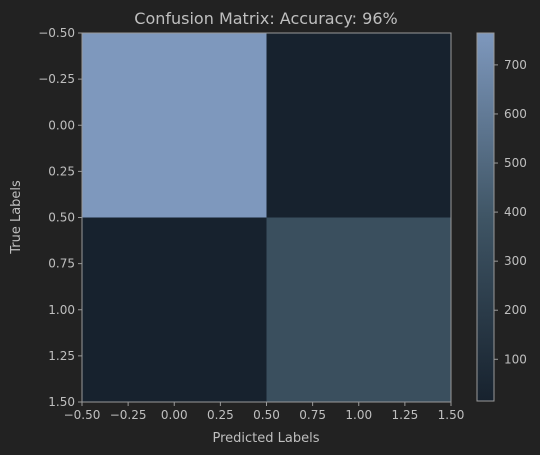  What do you see at coordinates (61, 125) in the screenshot?
I see `y-tick-label: 0.00` at bounding box center [61, 125].